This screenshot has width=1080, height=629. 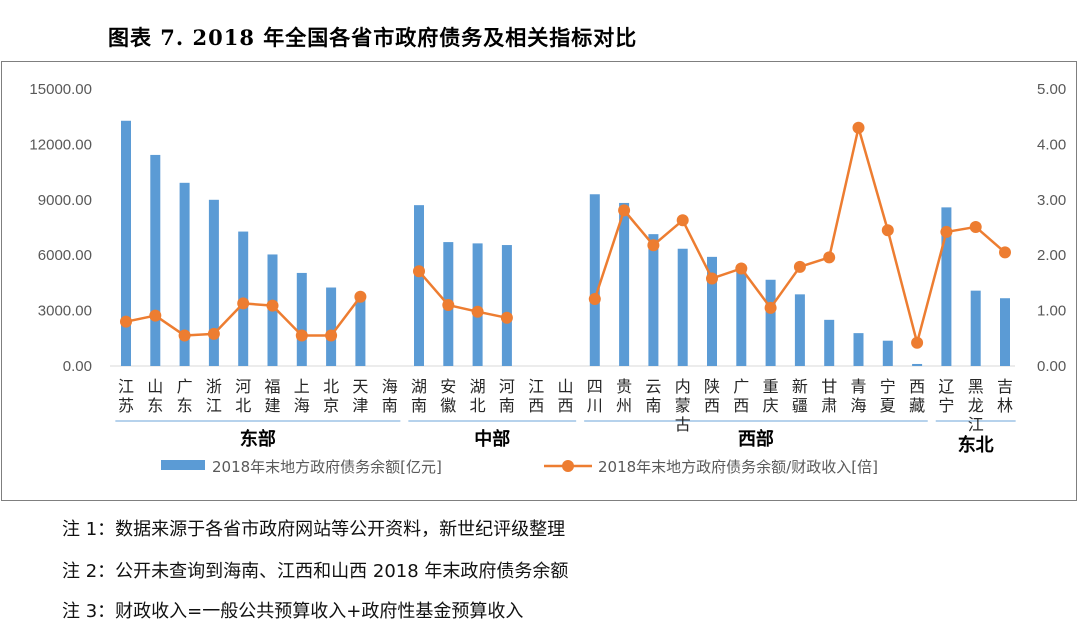 What do you see at coordinates (858, 396) in the screenshot?
I see `category-label: 青海` at bounding box center [858, 396].